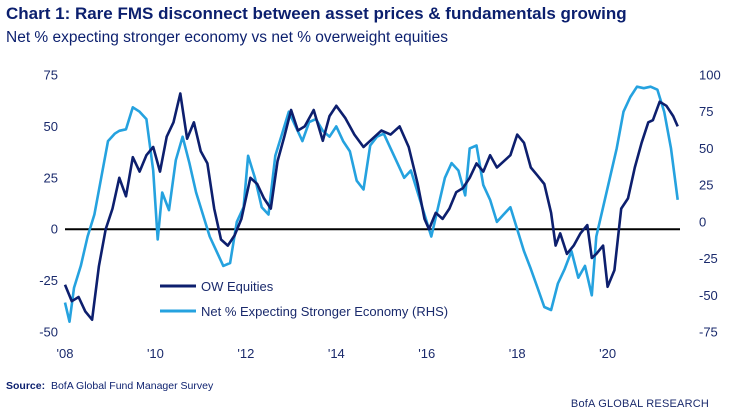 This screenshot has height=414, width=735. I want to click on left-tick-label: 75, so click(51, 75).